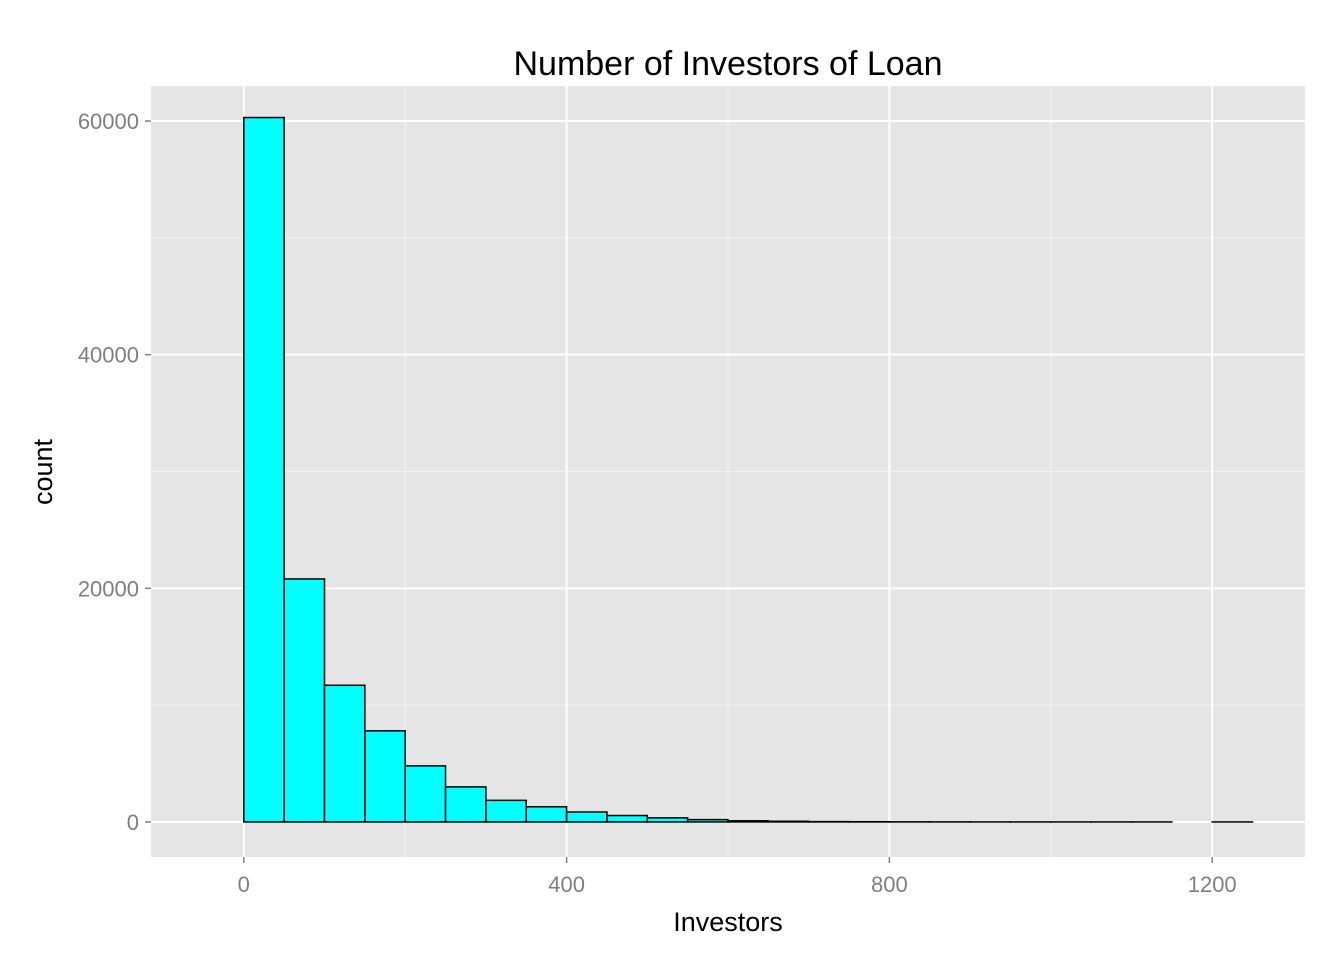  What do you see at coordinates (728, 922) in the screenshot?
I see `x-axis-title: Investors` at bounding box center [728, 922].